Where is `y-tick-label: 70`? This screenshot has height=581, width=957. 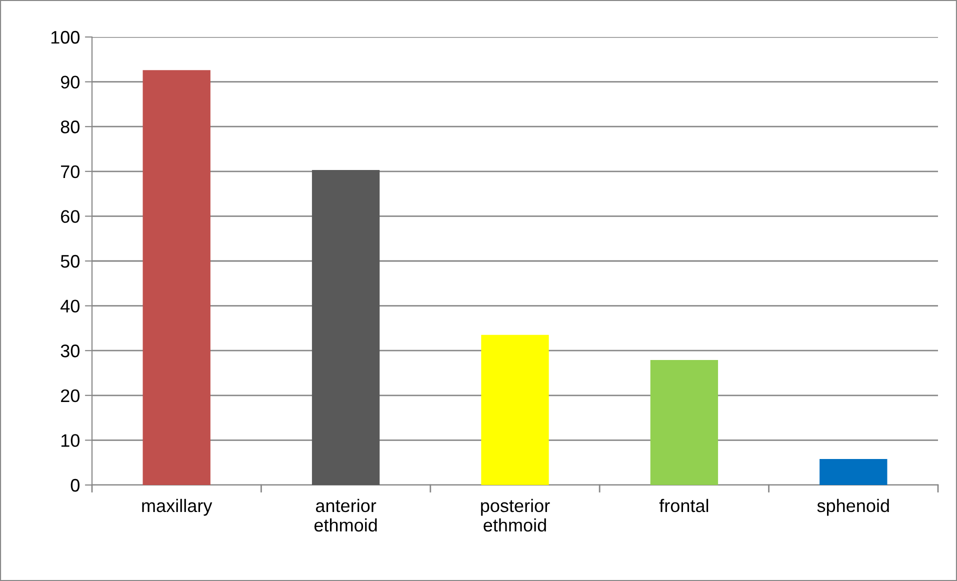
y-tick-label: 70 is located at coordinates (70, 171).